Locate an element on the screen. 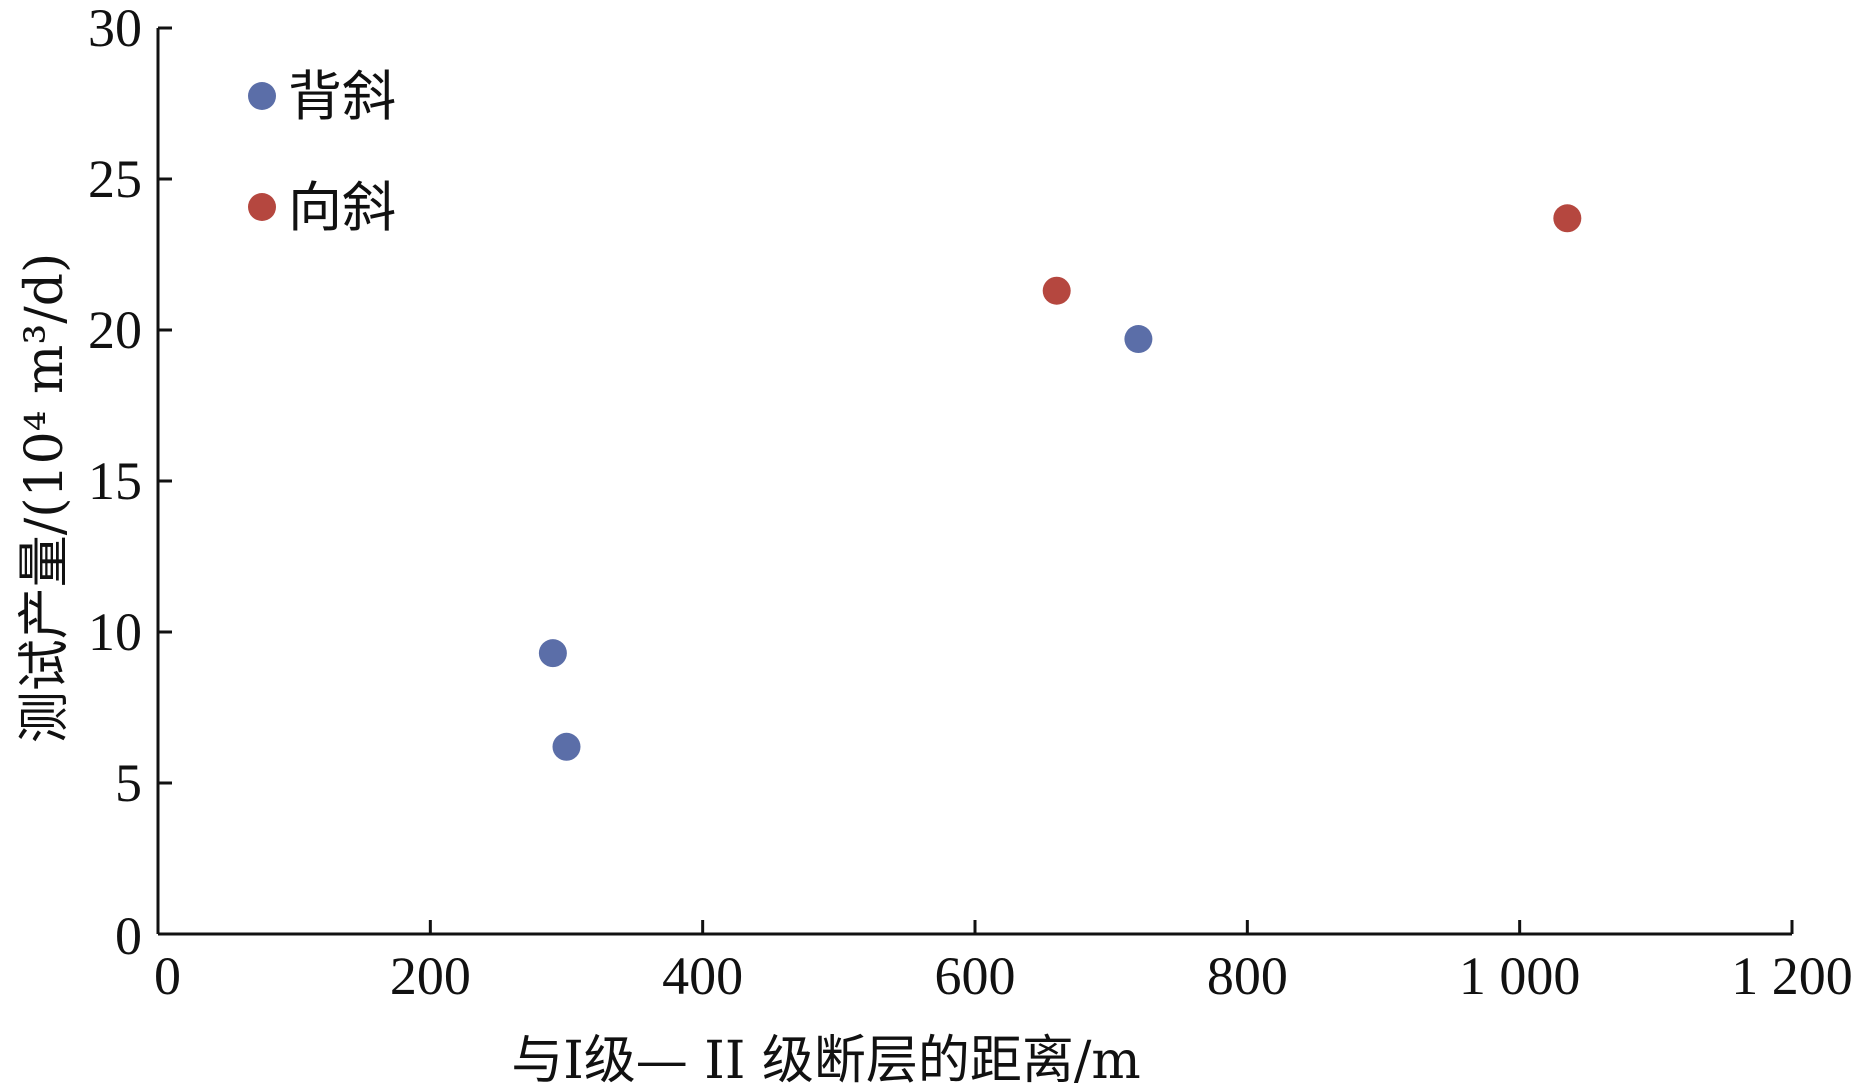 This screenshot has width=1866, height=1089. legend-label-syncline: 向斜 is located at coordinates (342, 207).